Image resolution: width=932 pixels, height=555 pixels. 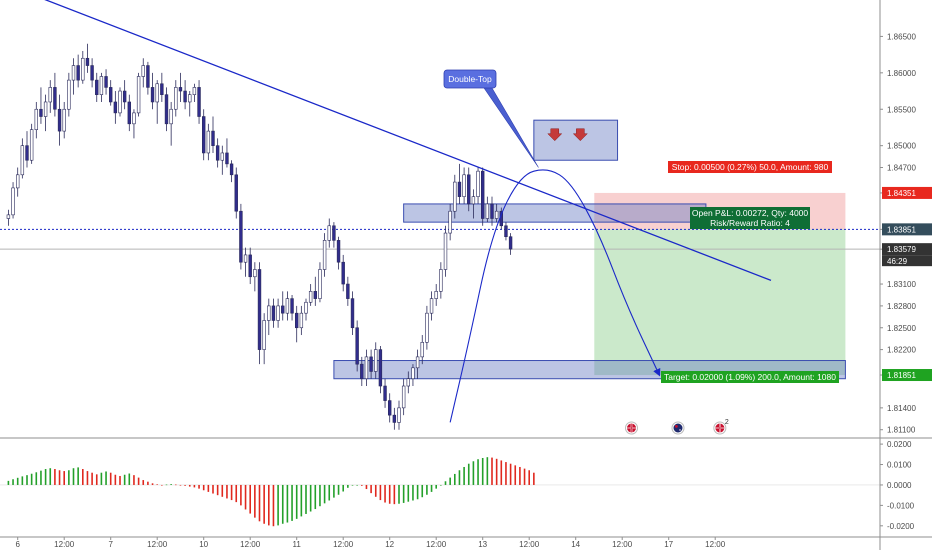 What do you see at coordinates (721, 427) in the screenshot?
I see `event-marker: 2` at bounding box center [721, 427].